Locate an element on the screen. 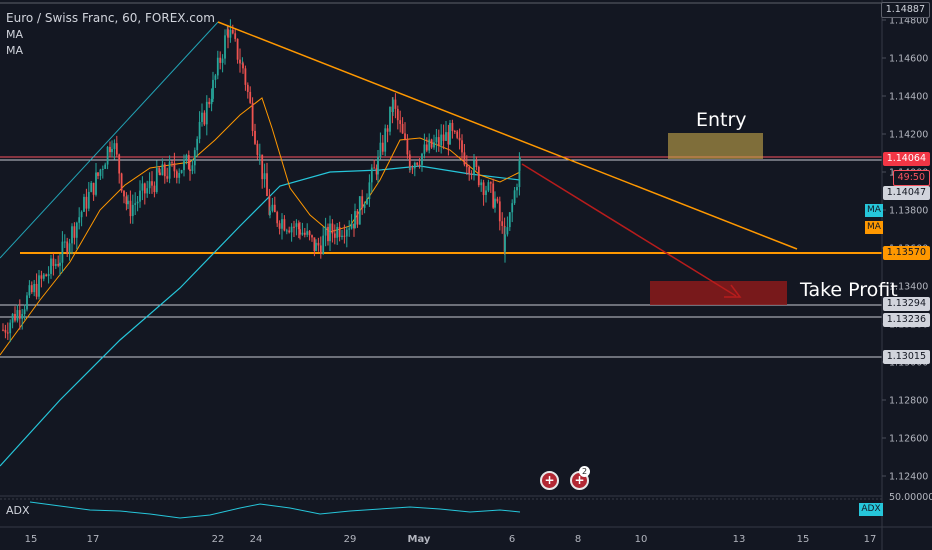 The width and height of the screenshot is (932, 550). price-level-label: 1.13570 is located at coordinates (906, 253).